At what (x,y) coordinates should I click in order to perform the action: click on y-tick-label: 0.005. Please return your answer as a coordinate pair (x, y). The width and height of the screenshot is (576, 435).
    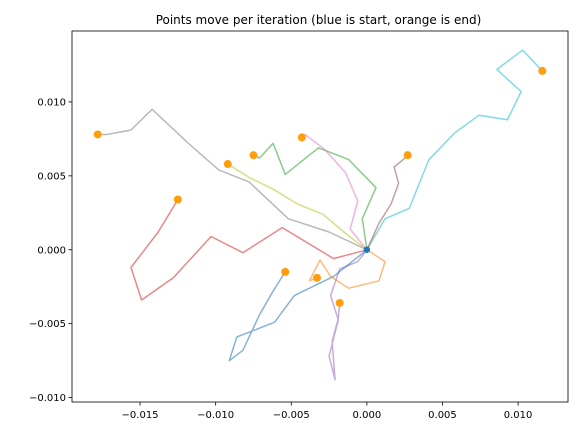
    Looking at the image, I should click on (51, 176).